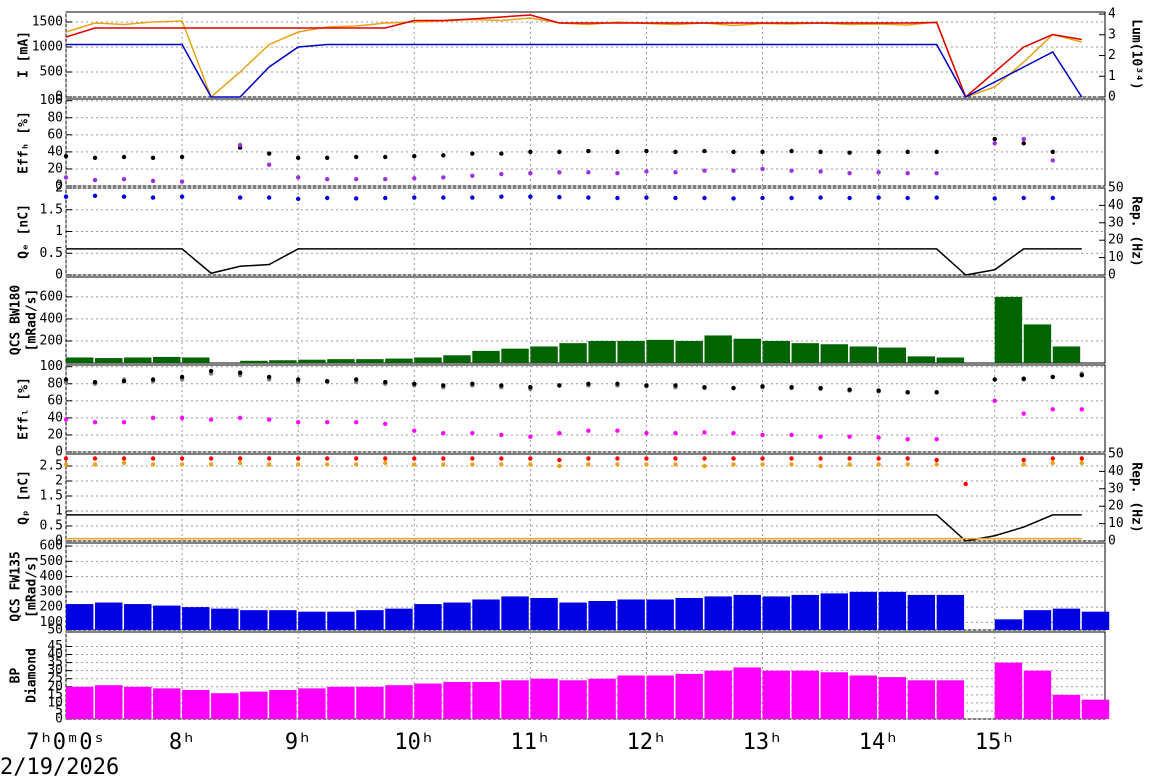 The width and height of the screenshot is (1172, 782). I want to click on y-tick-label: 35, so click(55, 662).